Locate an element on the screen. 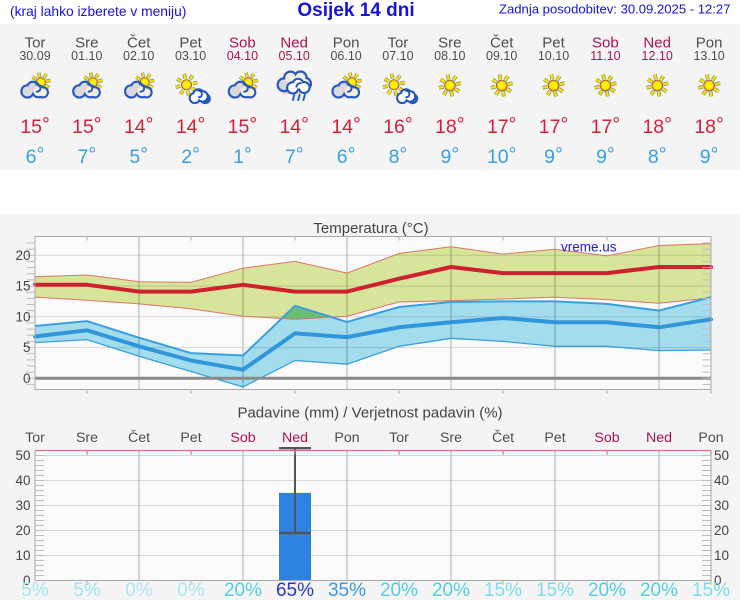  svg-text: 11.10 is located at coordinates (605, 56).